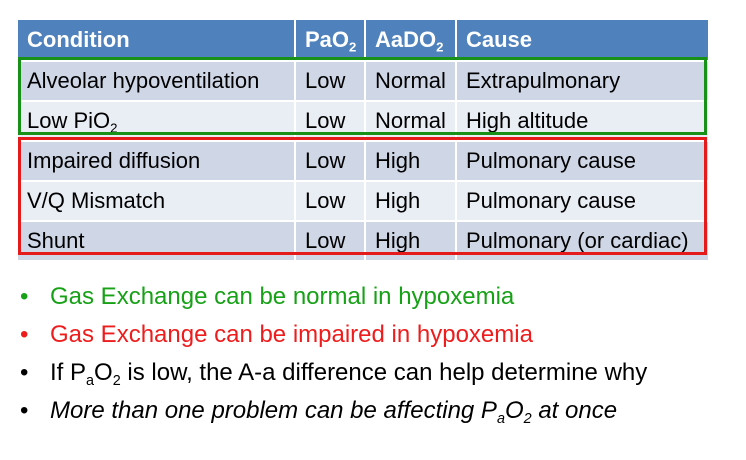  I want to click on cell-condition: V/Q Mismatch, so click(156, 200).